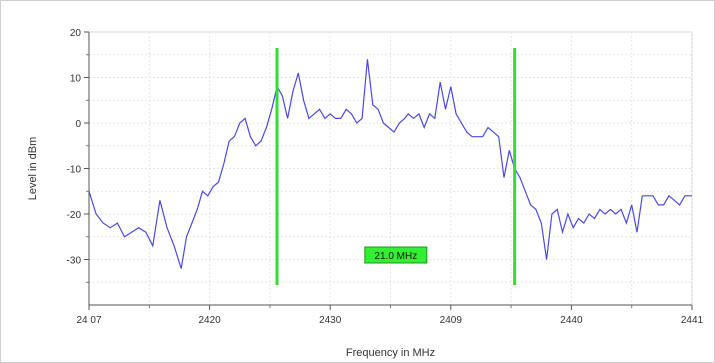  I want to click on x-axis-title: Frequency in MHz, so click(390, 353).